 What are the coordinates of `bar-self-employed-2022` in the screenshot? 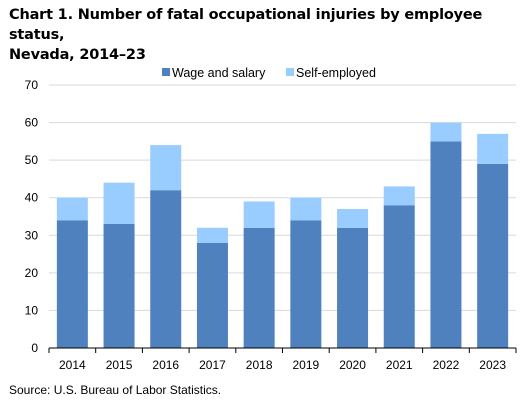 It's located at (446, 132).